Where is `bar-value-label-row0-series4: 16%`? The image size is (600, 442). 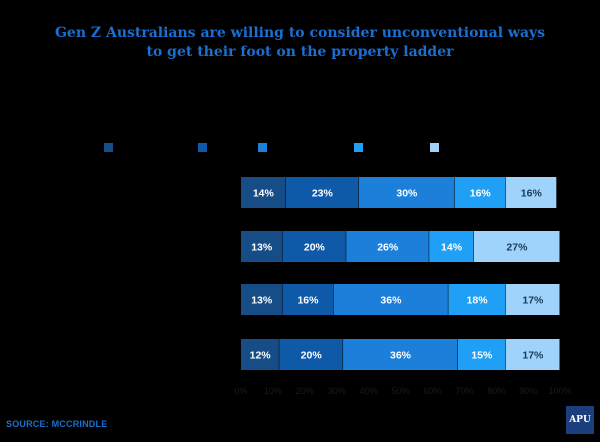
bar-value-label-row0-series4: 16% is located at coordinates (532, 194).